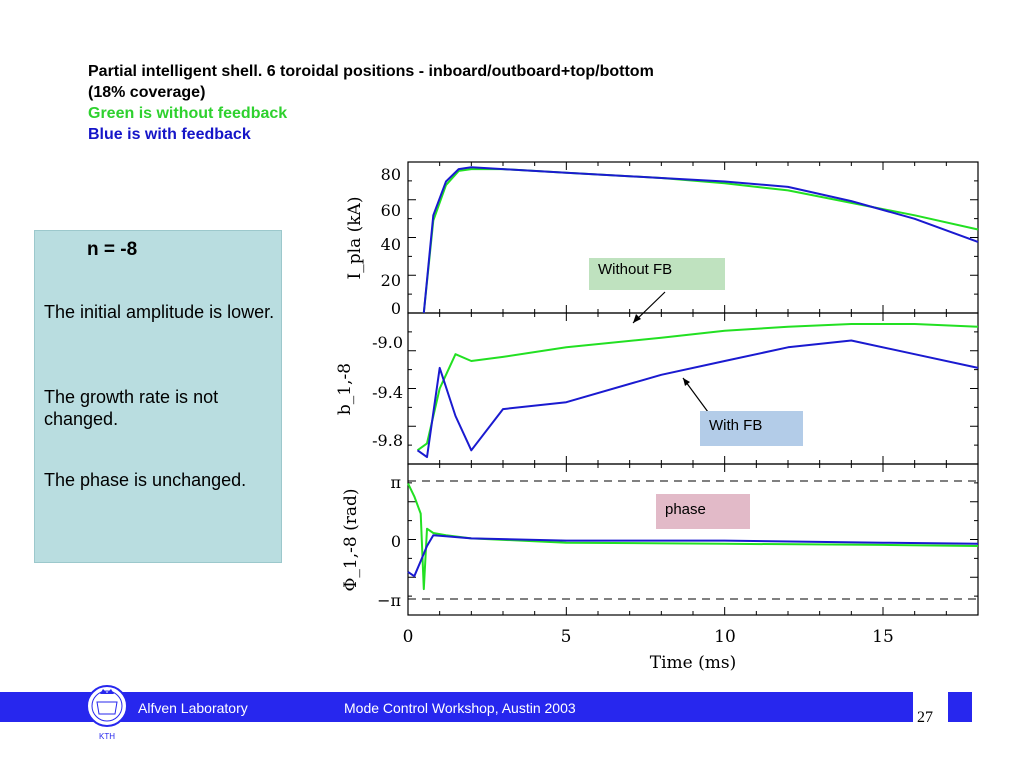 Image resolution: width=1024 pixels, height=768 pixels. I want to click on with-fb-arrowhead, so click(686, 382).